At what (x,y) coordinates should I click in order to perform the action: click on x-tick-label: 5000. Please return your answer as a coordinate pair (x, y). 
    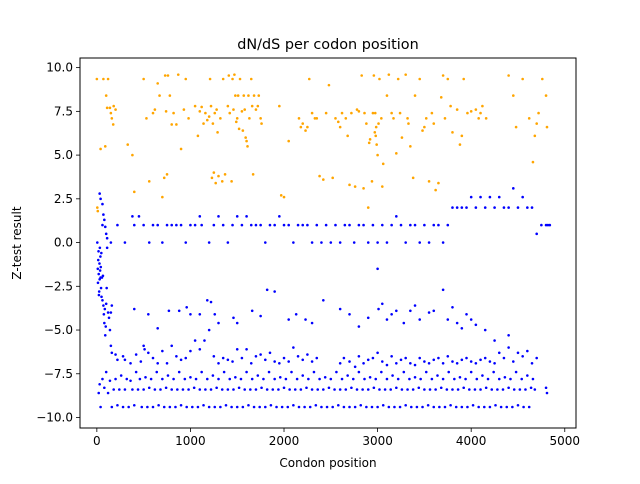
    Looking at the image, I should click on (564, 441).